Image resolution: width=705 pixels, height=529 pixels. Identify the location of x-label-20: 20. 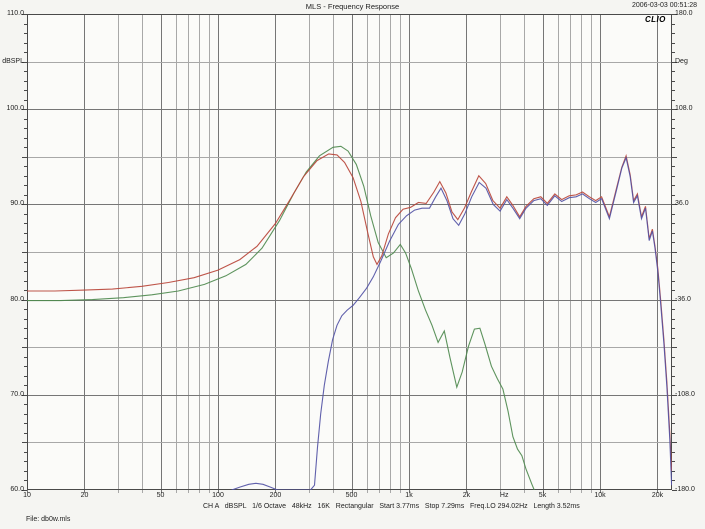
(84, 495).